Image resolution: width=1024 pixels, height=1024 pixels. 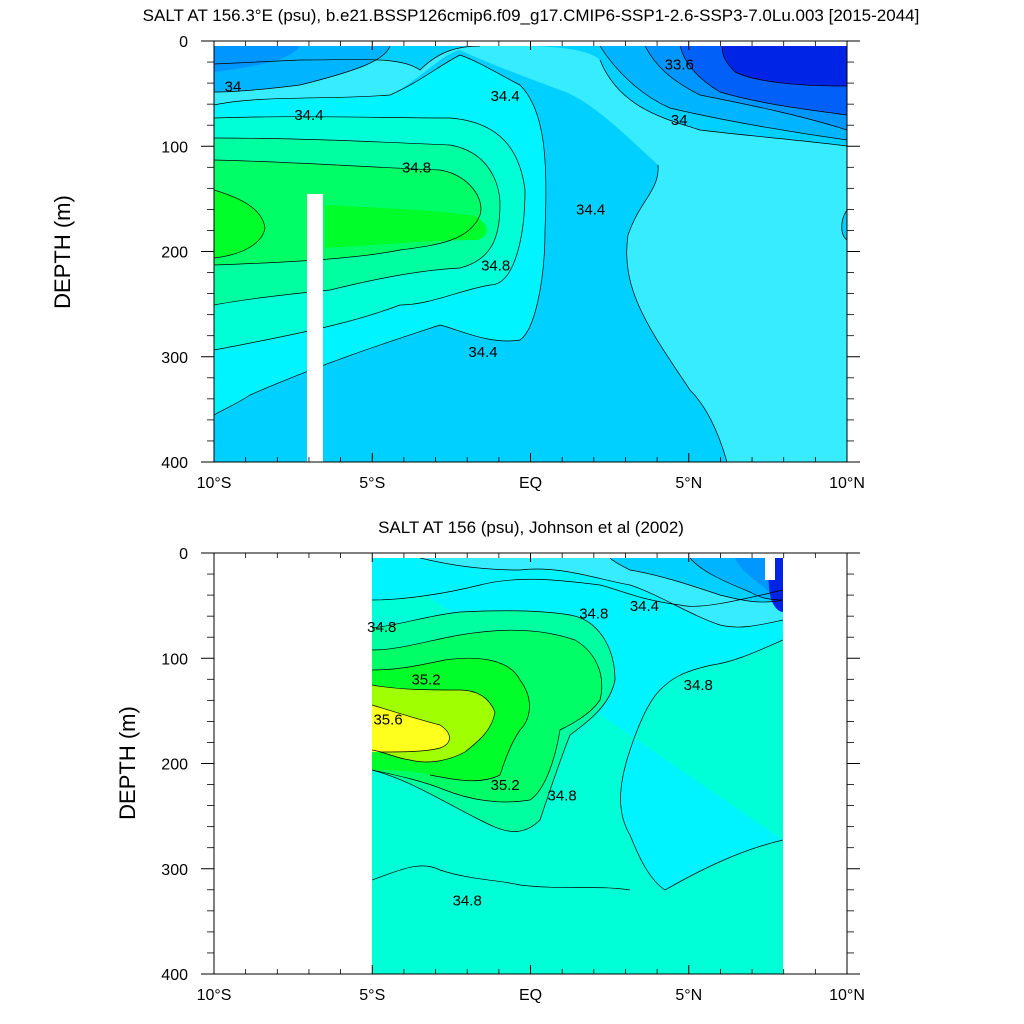 What do you see at coordinates (387, 720) in the screenshot?
I see `contour-label: 35.6` at bounding box center [387, 720].